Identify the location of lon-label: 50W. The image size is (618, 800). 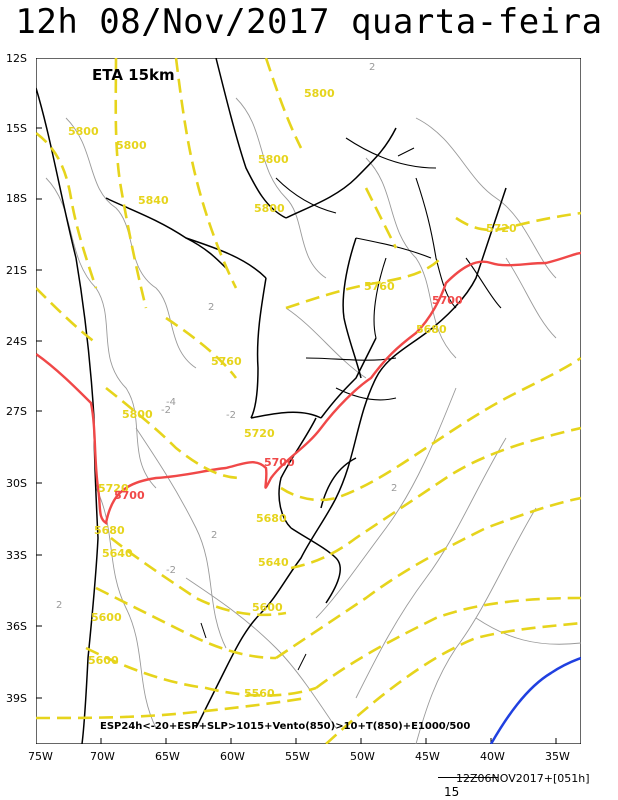
(362, 756).